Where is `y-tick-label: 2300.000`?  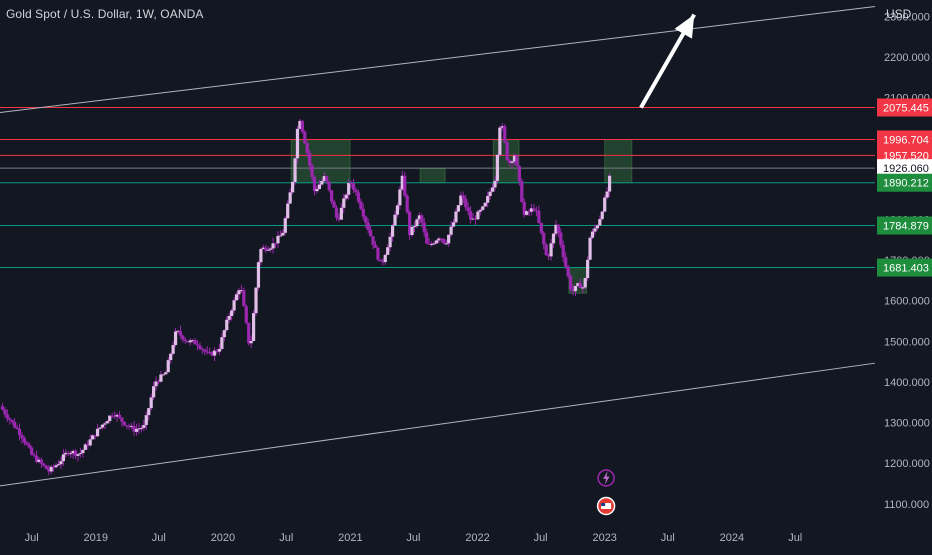 y-tick-label: 2300.000 is located at coordinates (907, 17).